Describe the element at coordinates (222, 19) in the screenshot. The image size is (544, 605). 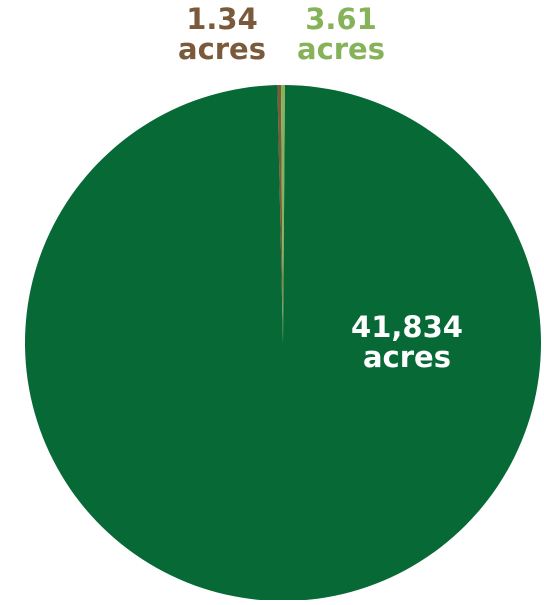
I see `slice-value-text: 1.34` at that location.